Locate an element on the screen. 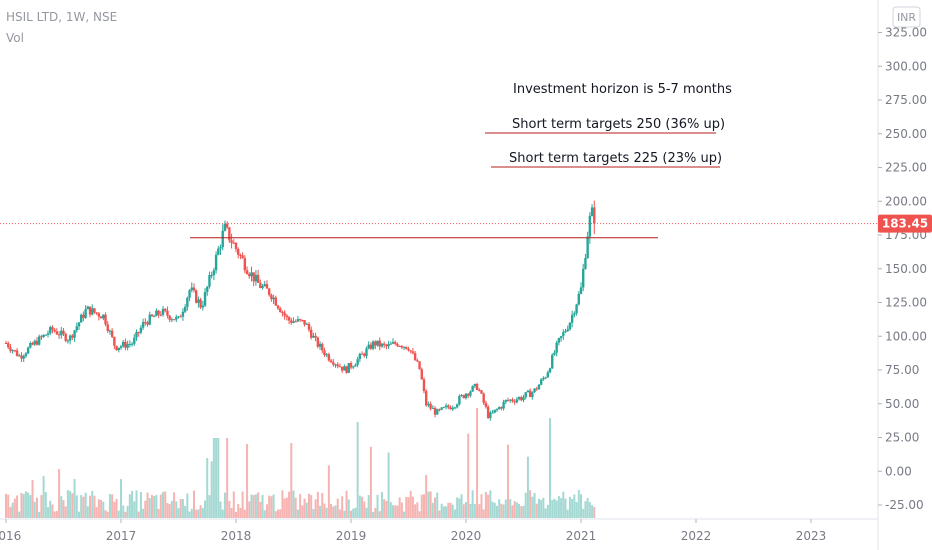 This screenshot has width=932, height=550. current-price-badge: 183.45 is located at coordinates (905, 223).